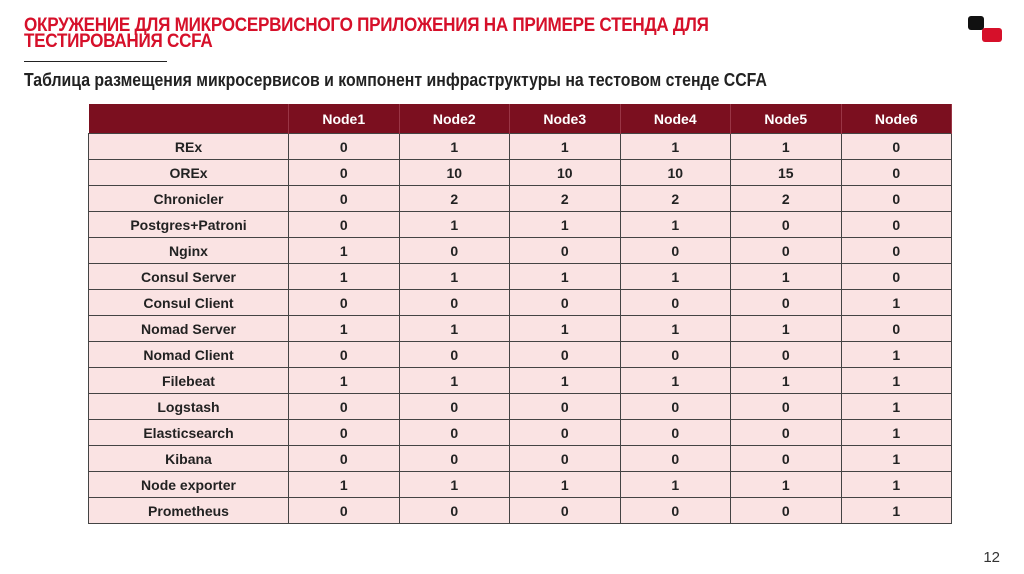  What do you see at coordinates (188, 146) in the screenshot?
I see `row-label: REx` at bounding box center [188, 146].